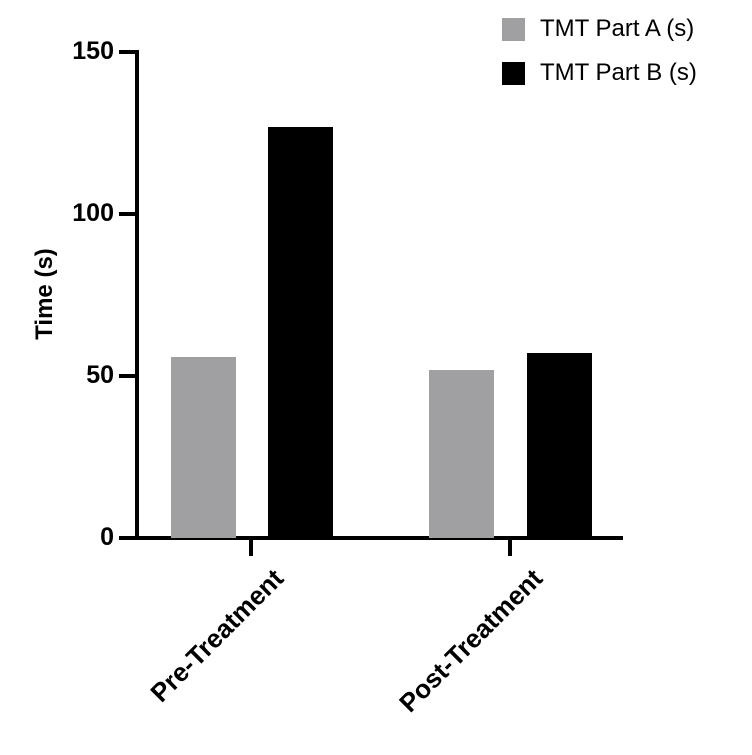 The height and width of the screenshot is (755, 752). I want to click on y-axis-title: Time (s), so click(44, 294).